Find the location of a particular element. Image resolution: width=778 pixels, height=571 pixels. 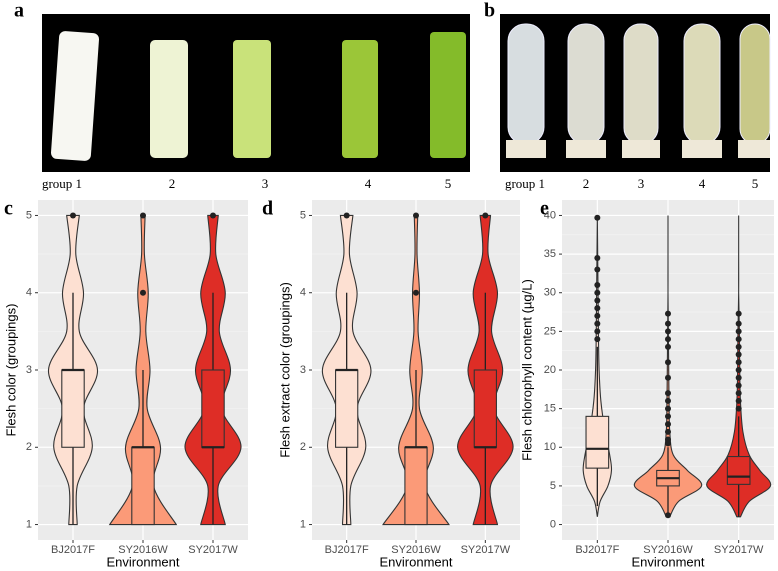

photo-b is located at coordinates (635, 93).